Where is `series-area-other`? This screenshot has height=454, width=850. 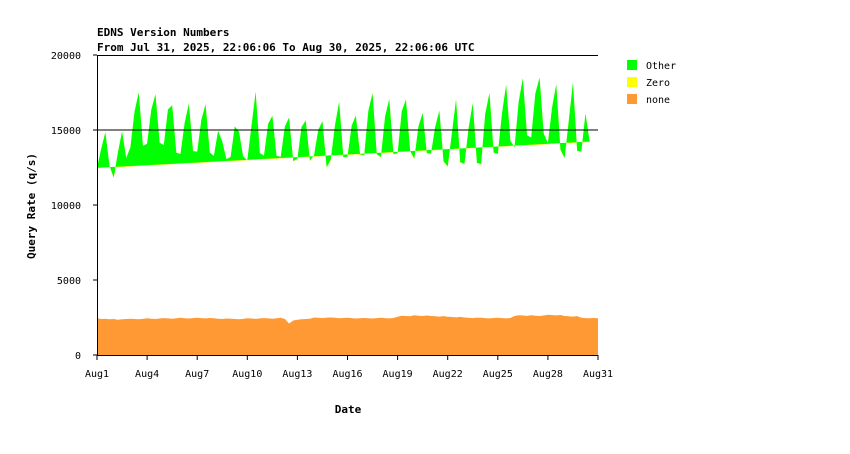
series-area-other is located at coordinates (343, 127).